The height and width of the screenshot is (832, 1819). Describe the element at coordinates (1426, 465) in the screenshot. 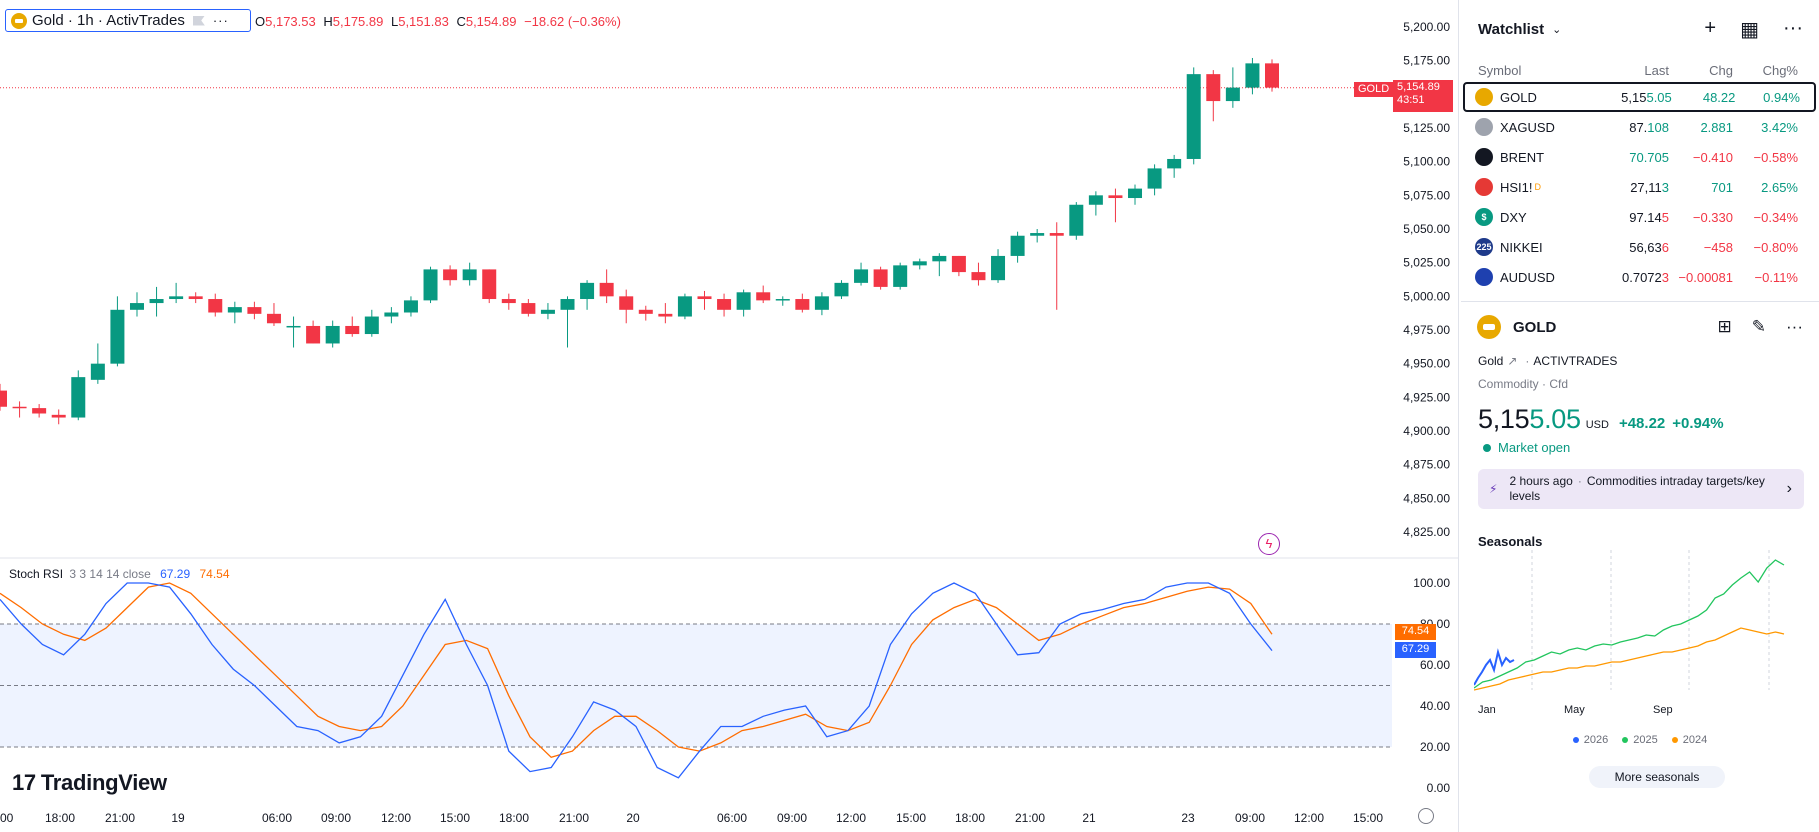

I see `price-axis-label: 4,875.00` at that location.